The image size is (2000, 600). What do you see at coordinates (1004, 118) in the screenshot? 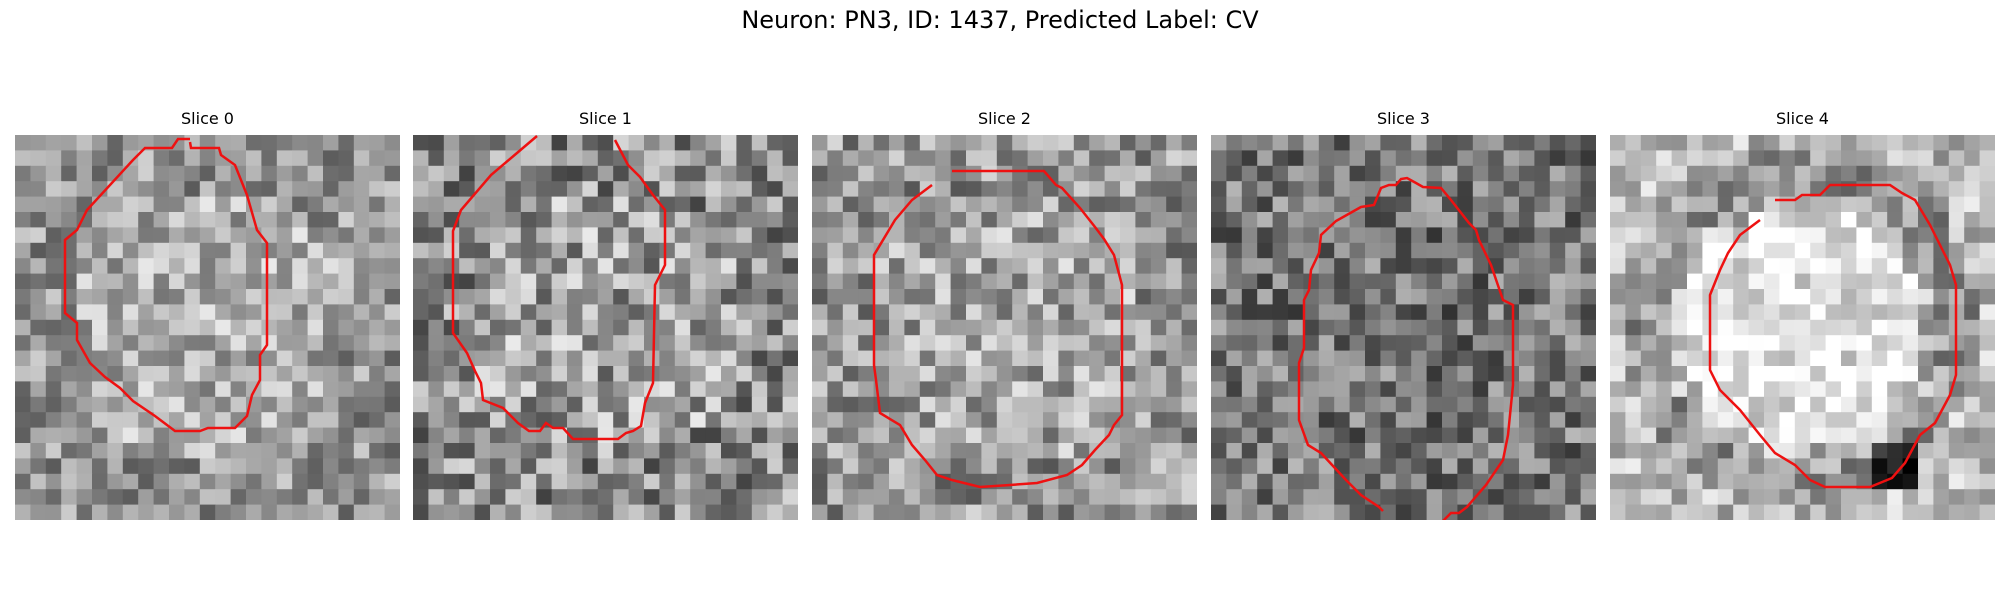
I see `slice-title-2: Slice 2` at bounding box center [1004, 118].